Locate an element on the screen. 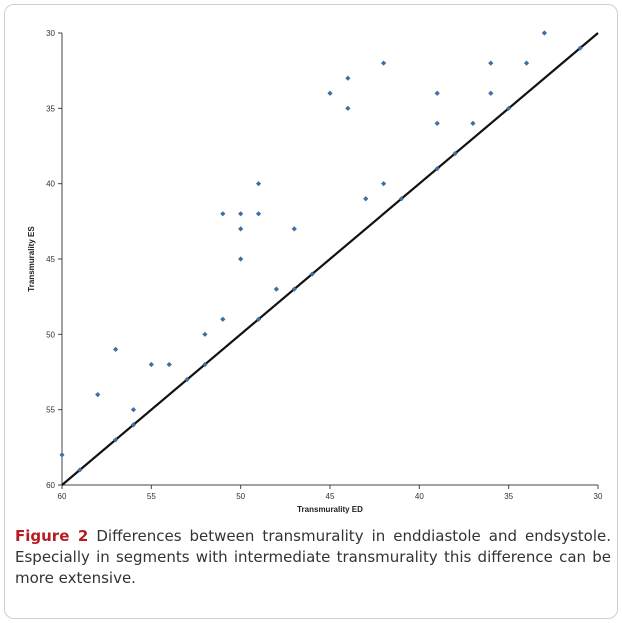 Image resolution: width=622 pixels, height=623 pixels. x-axis-ticks: 60 55 50 45 40 35 30 is located at coordinates (330, 493).